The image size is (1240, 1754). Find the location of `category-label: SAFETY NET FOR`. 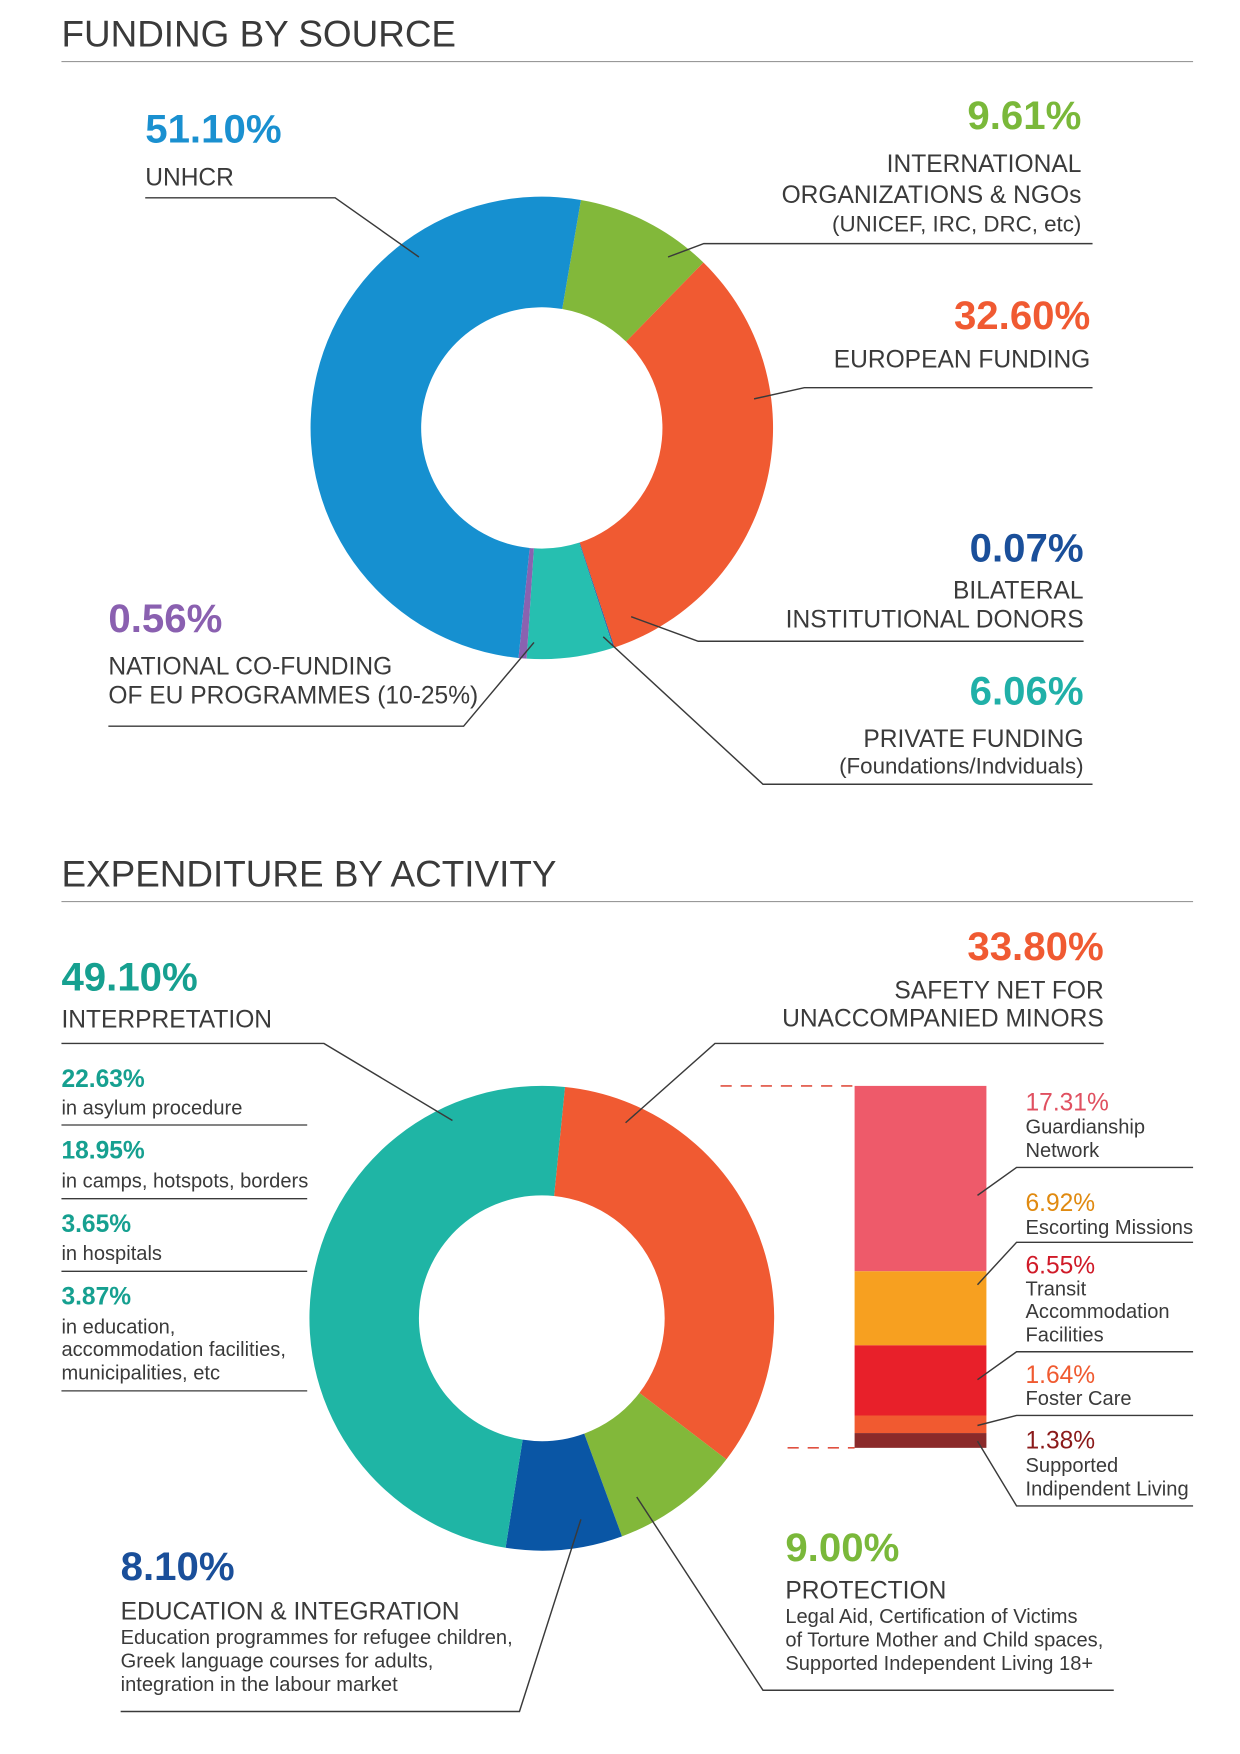

category-label: SAFETY NET FOR is located at coordinates (998, 991).